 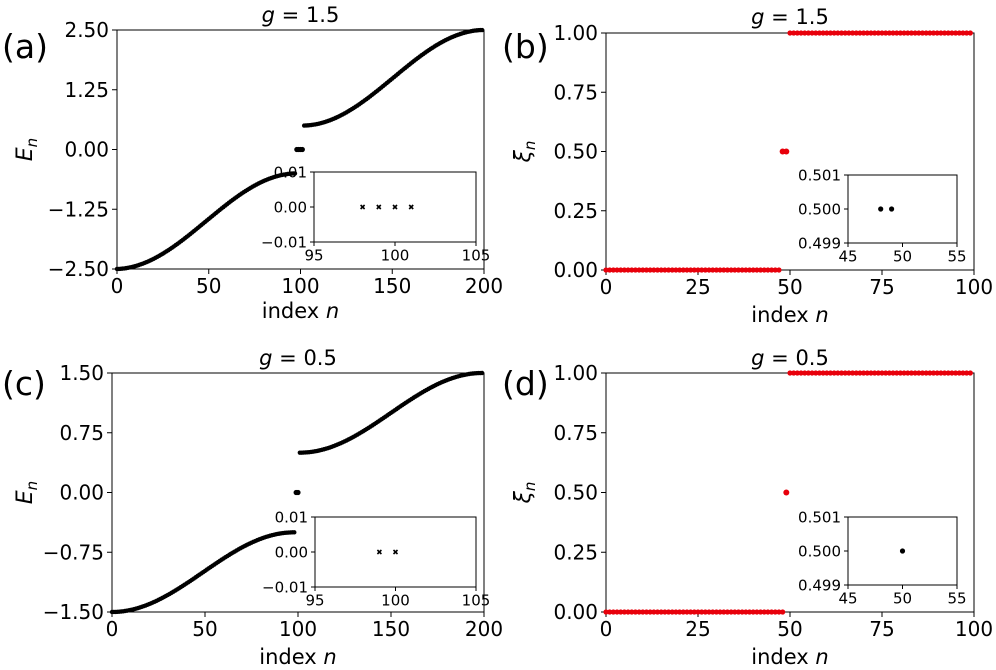 What do you see at coordinates (575, 552) in the screenshot?
I see `axis-ytick-label: 0.25` at bounding box center [575, 552].